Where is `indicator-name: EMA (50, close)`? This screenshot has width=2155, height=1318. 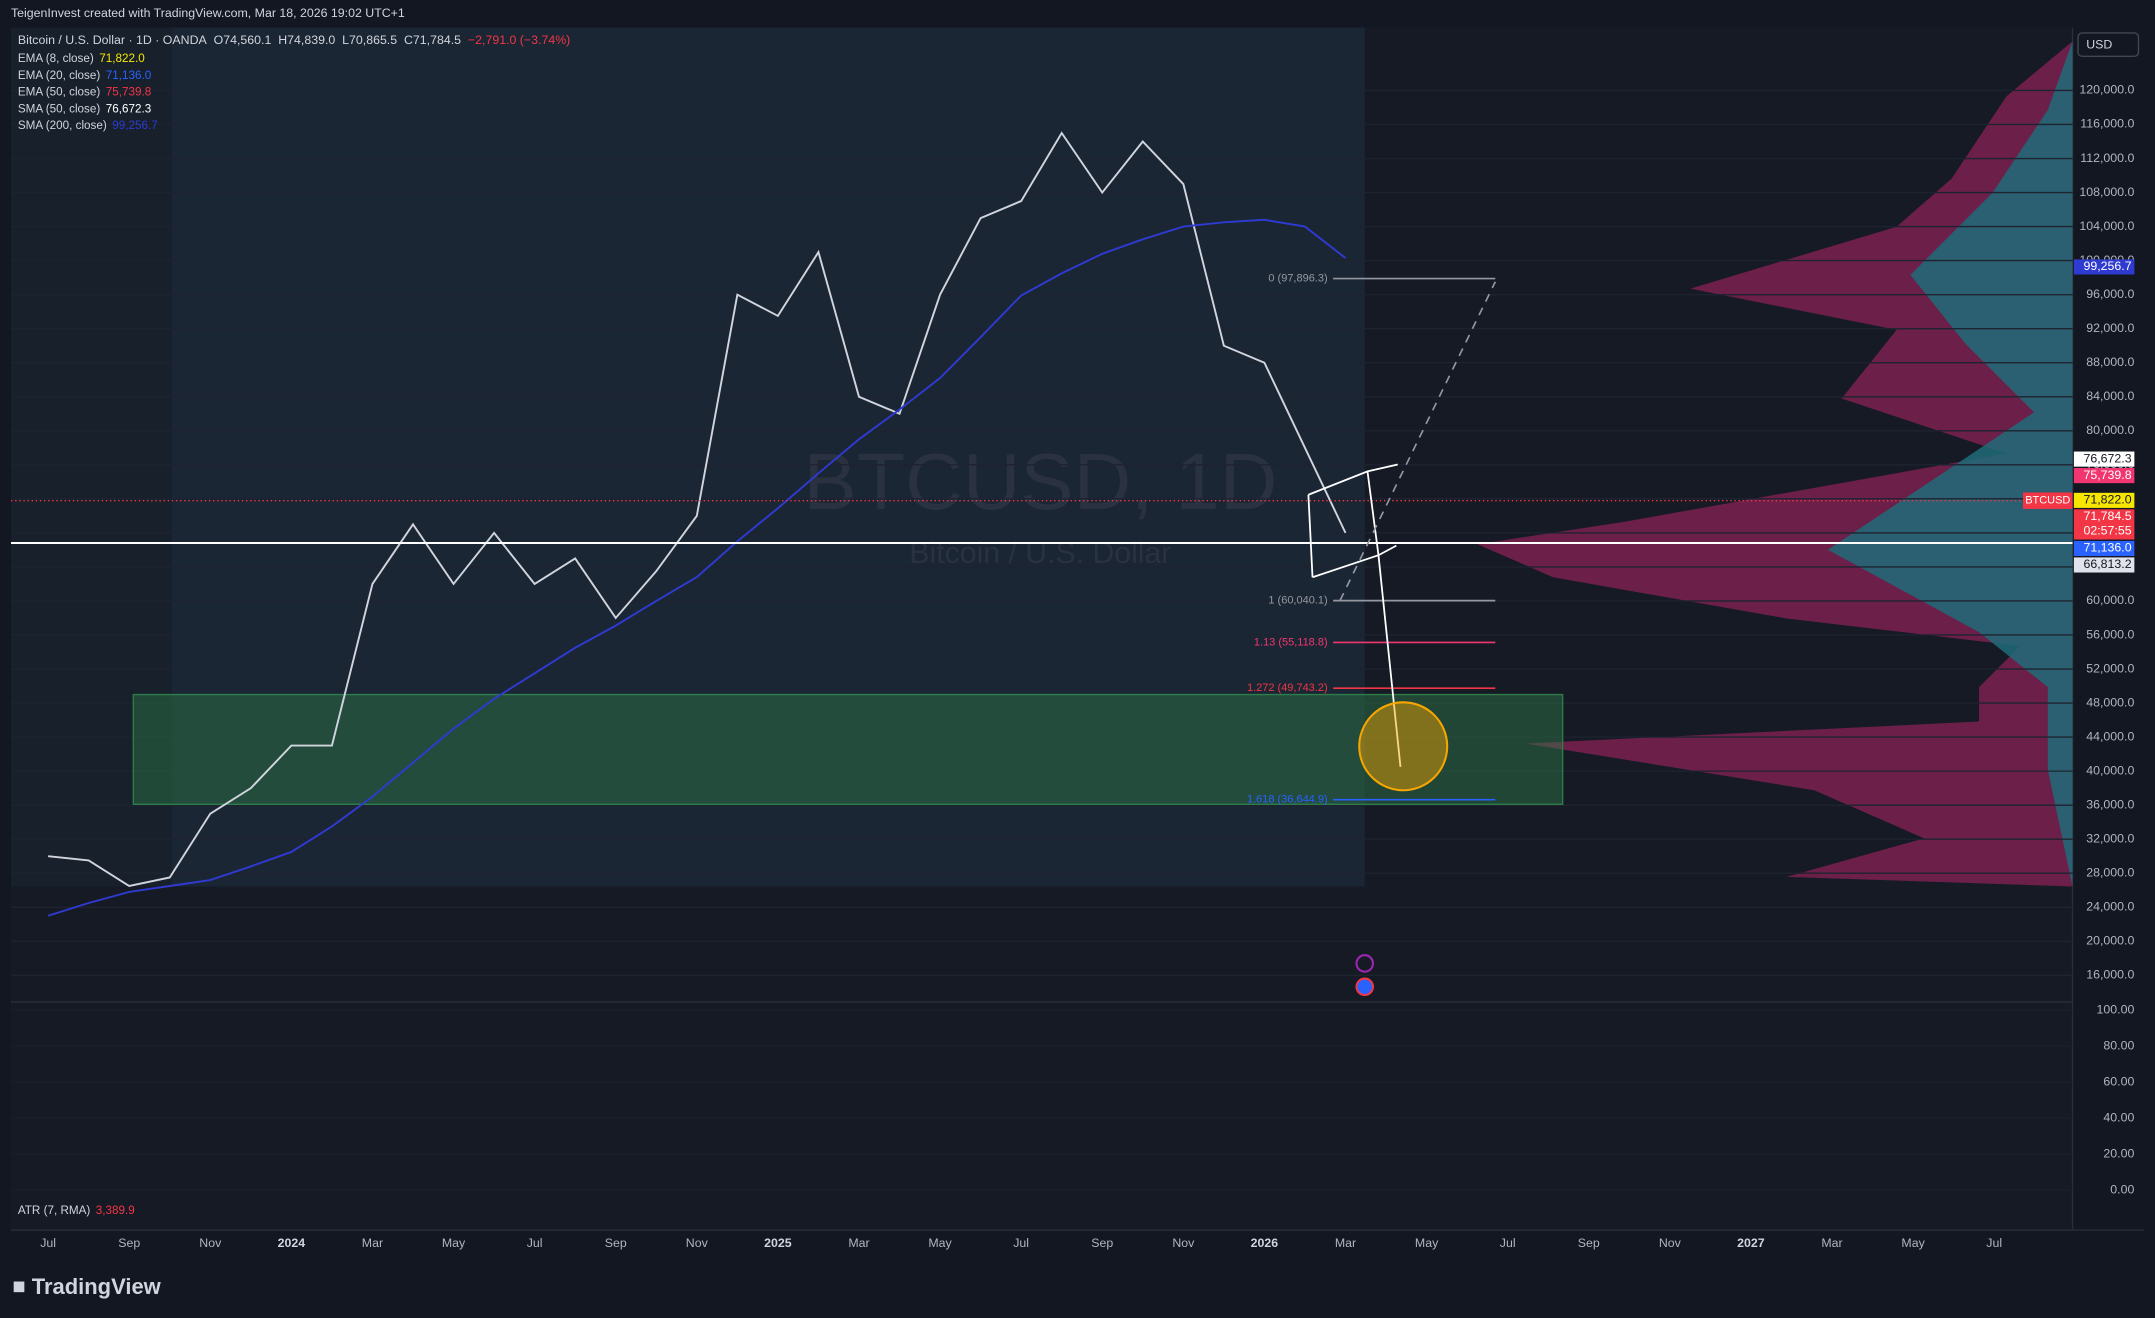
indicator-name: EMA (50, close) is located at coordinates (59, 92).